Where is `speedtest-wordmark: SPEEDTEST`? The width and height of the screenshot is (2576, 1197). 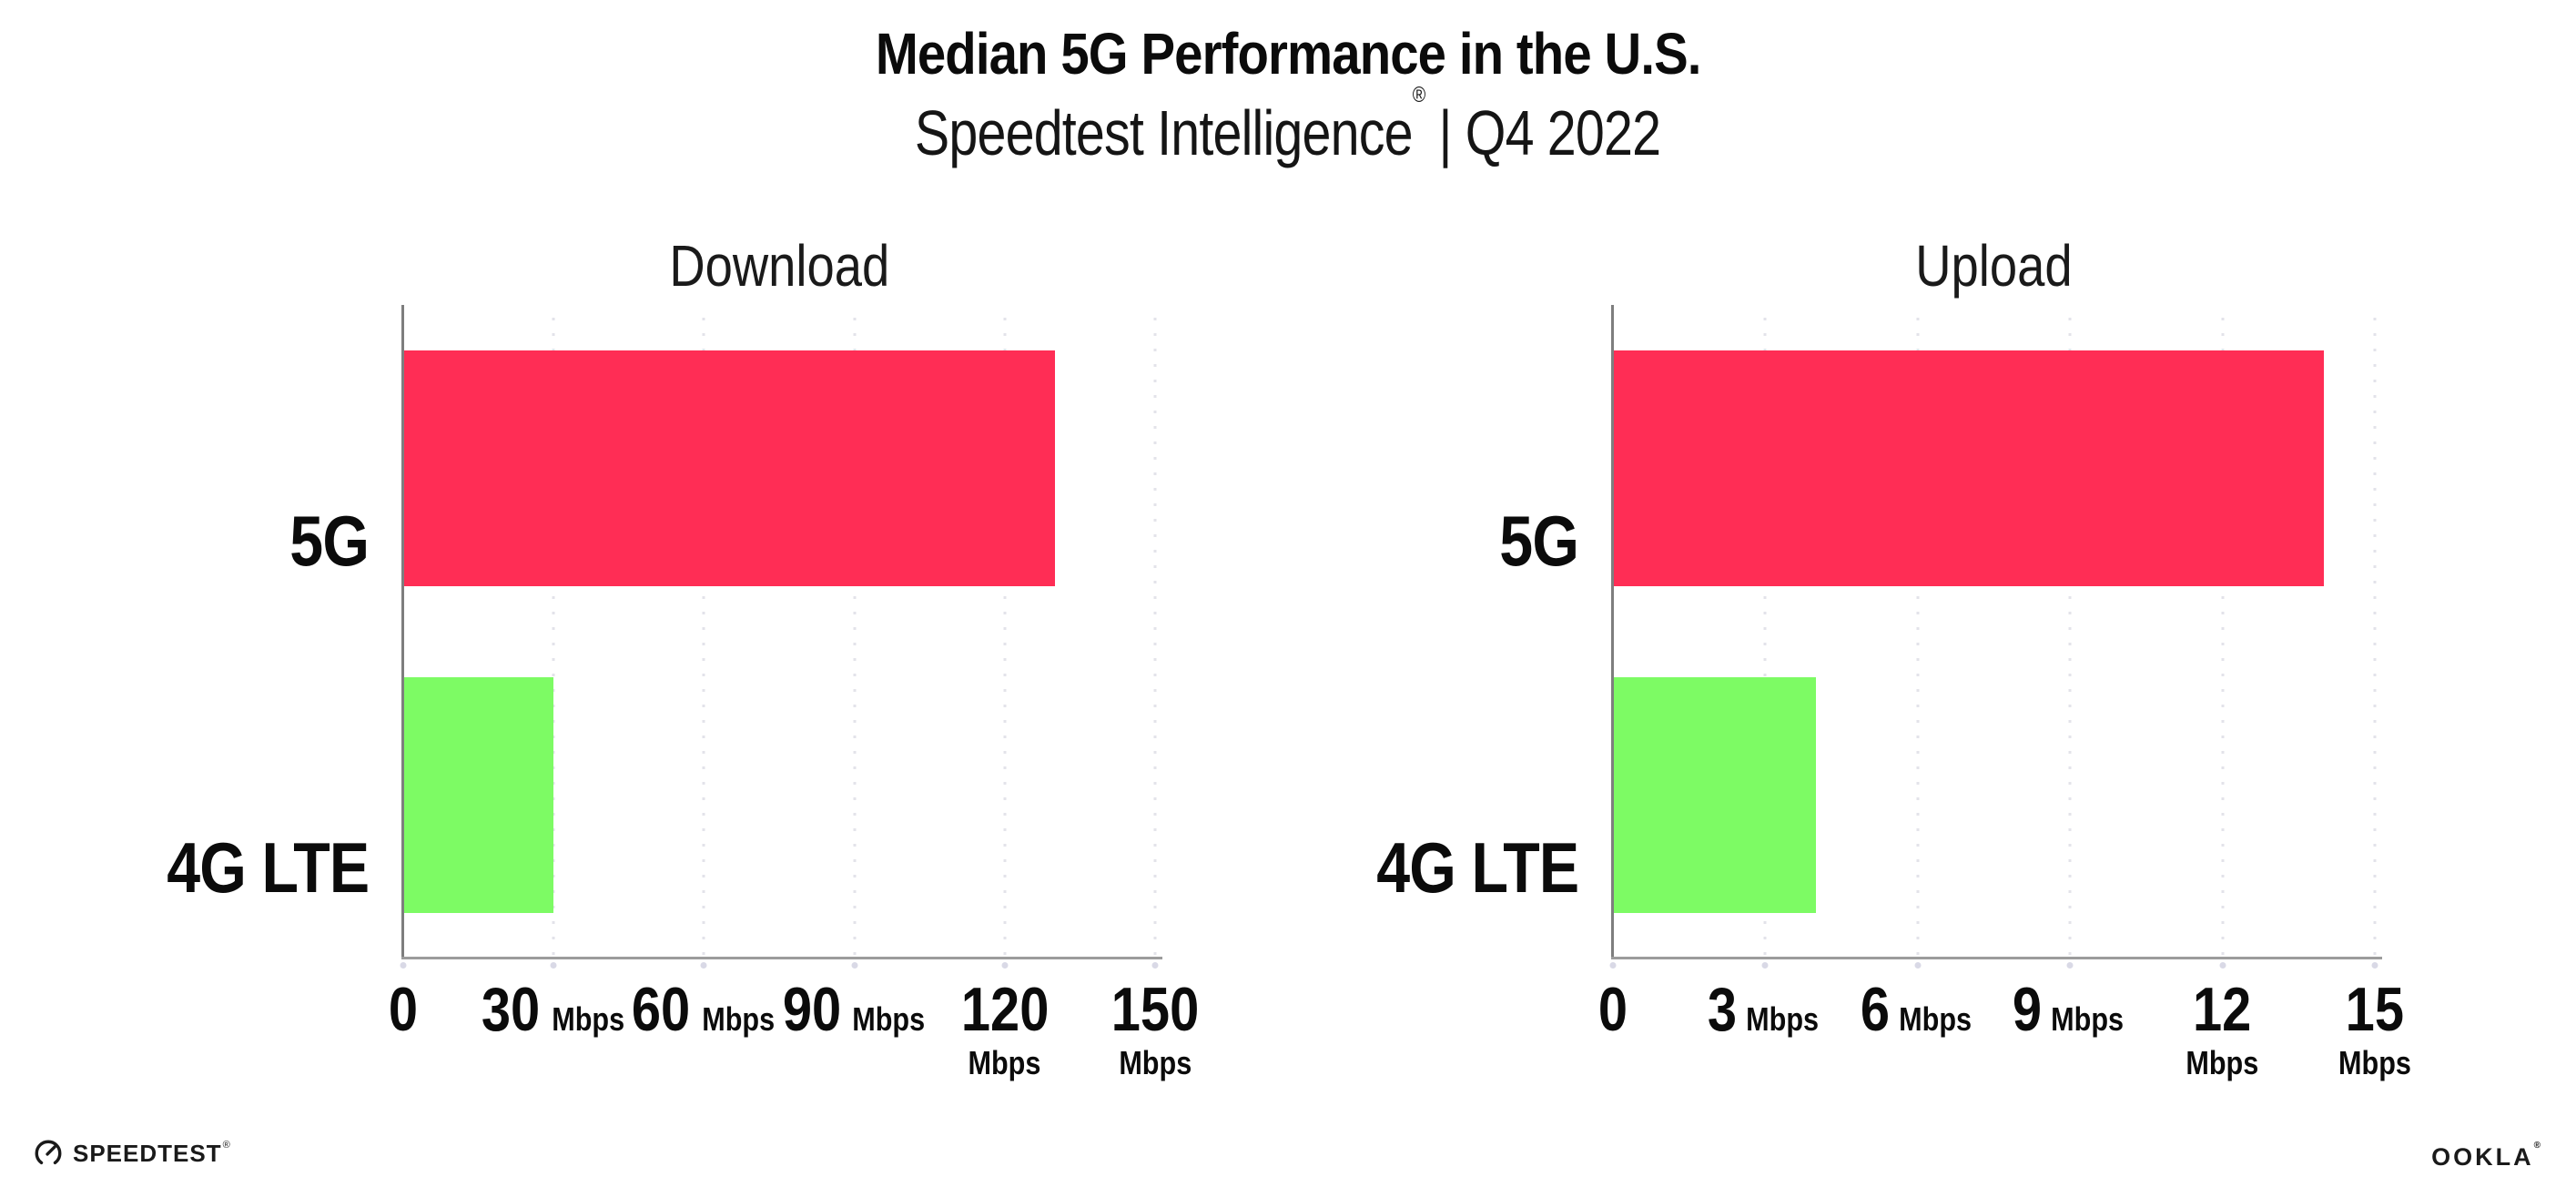
speedtest-wordmark: SPEEDTEST is located at coordinates (147, 1153).